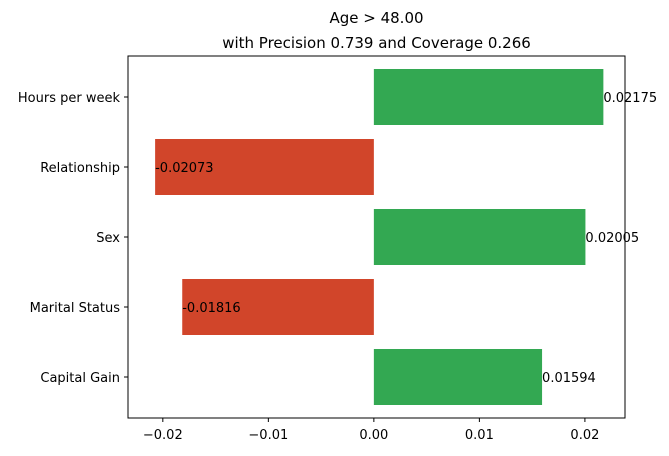 The height and width of the screenshot is (456, 669). Describe the element at coordinates (376, 18) in the screenshot. I see `chart-title-line-1: Age > 48.00` at that location.